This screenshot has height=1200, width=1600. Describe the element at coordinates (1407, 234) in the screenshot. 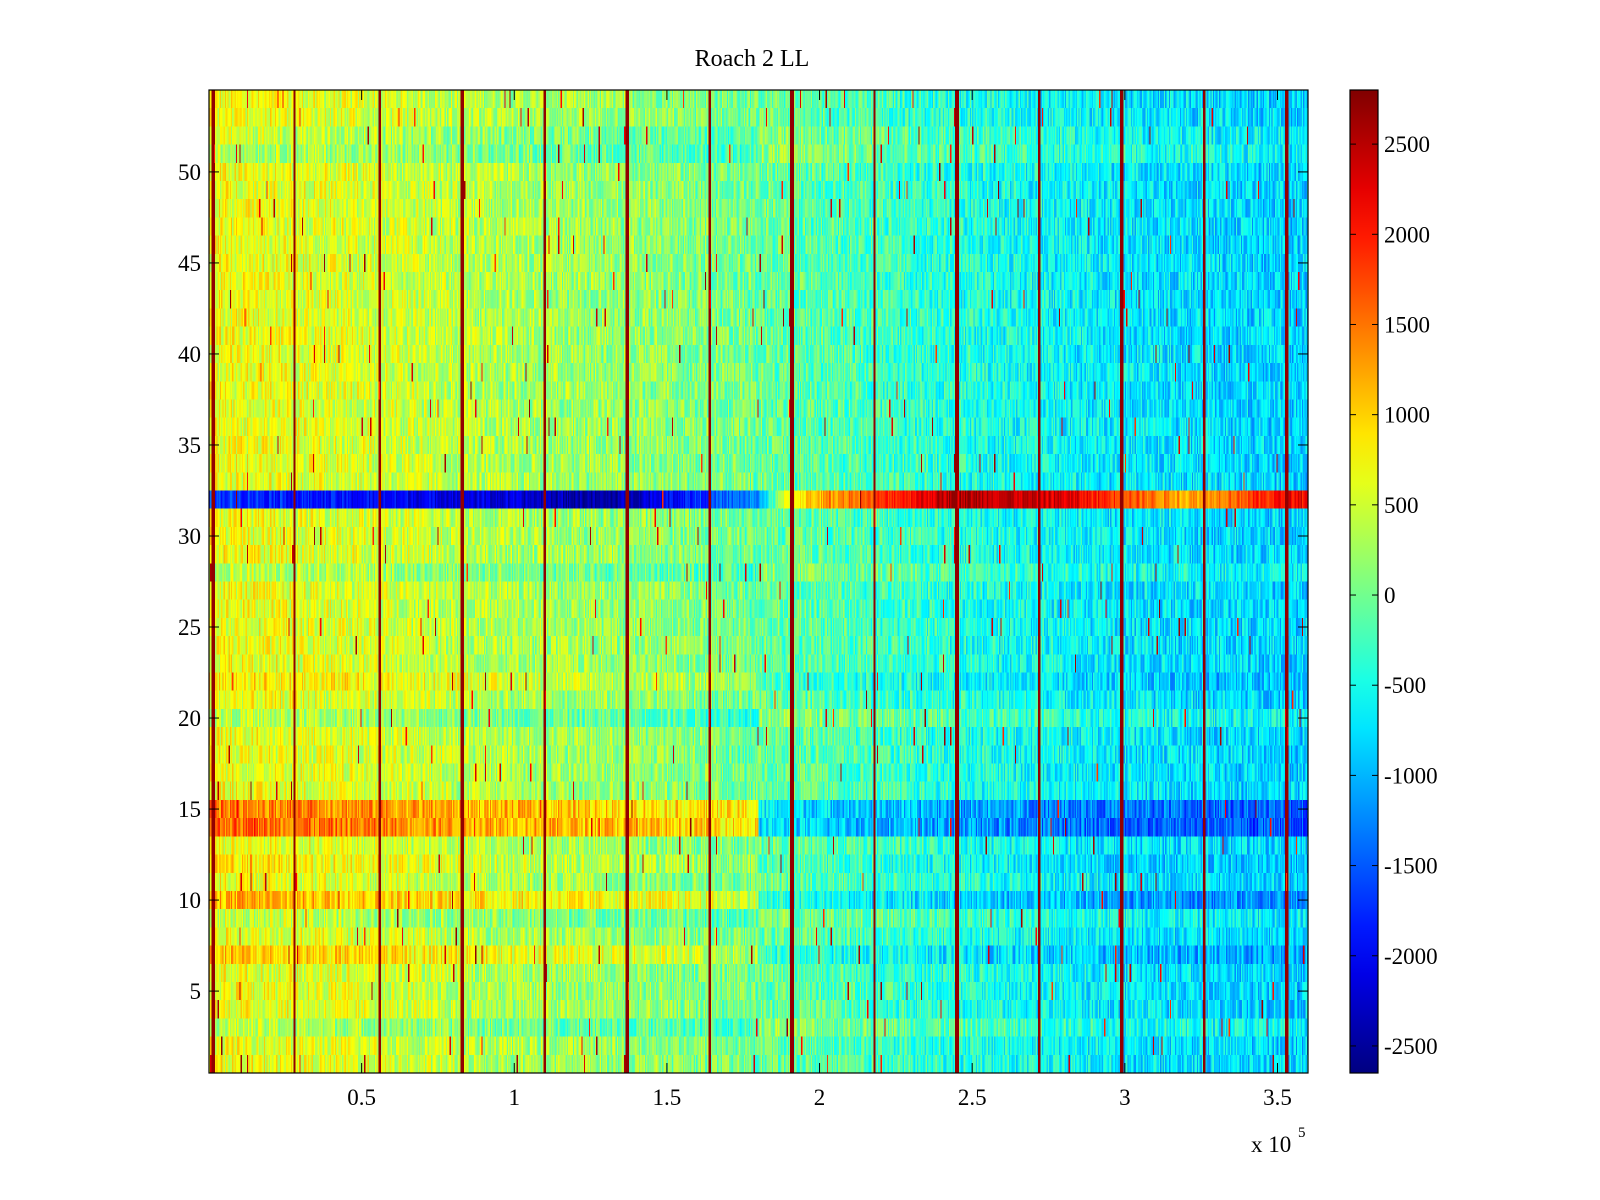

I see `colorbar-tick-label: 2000` at that location.